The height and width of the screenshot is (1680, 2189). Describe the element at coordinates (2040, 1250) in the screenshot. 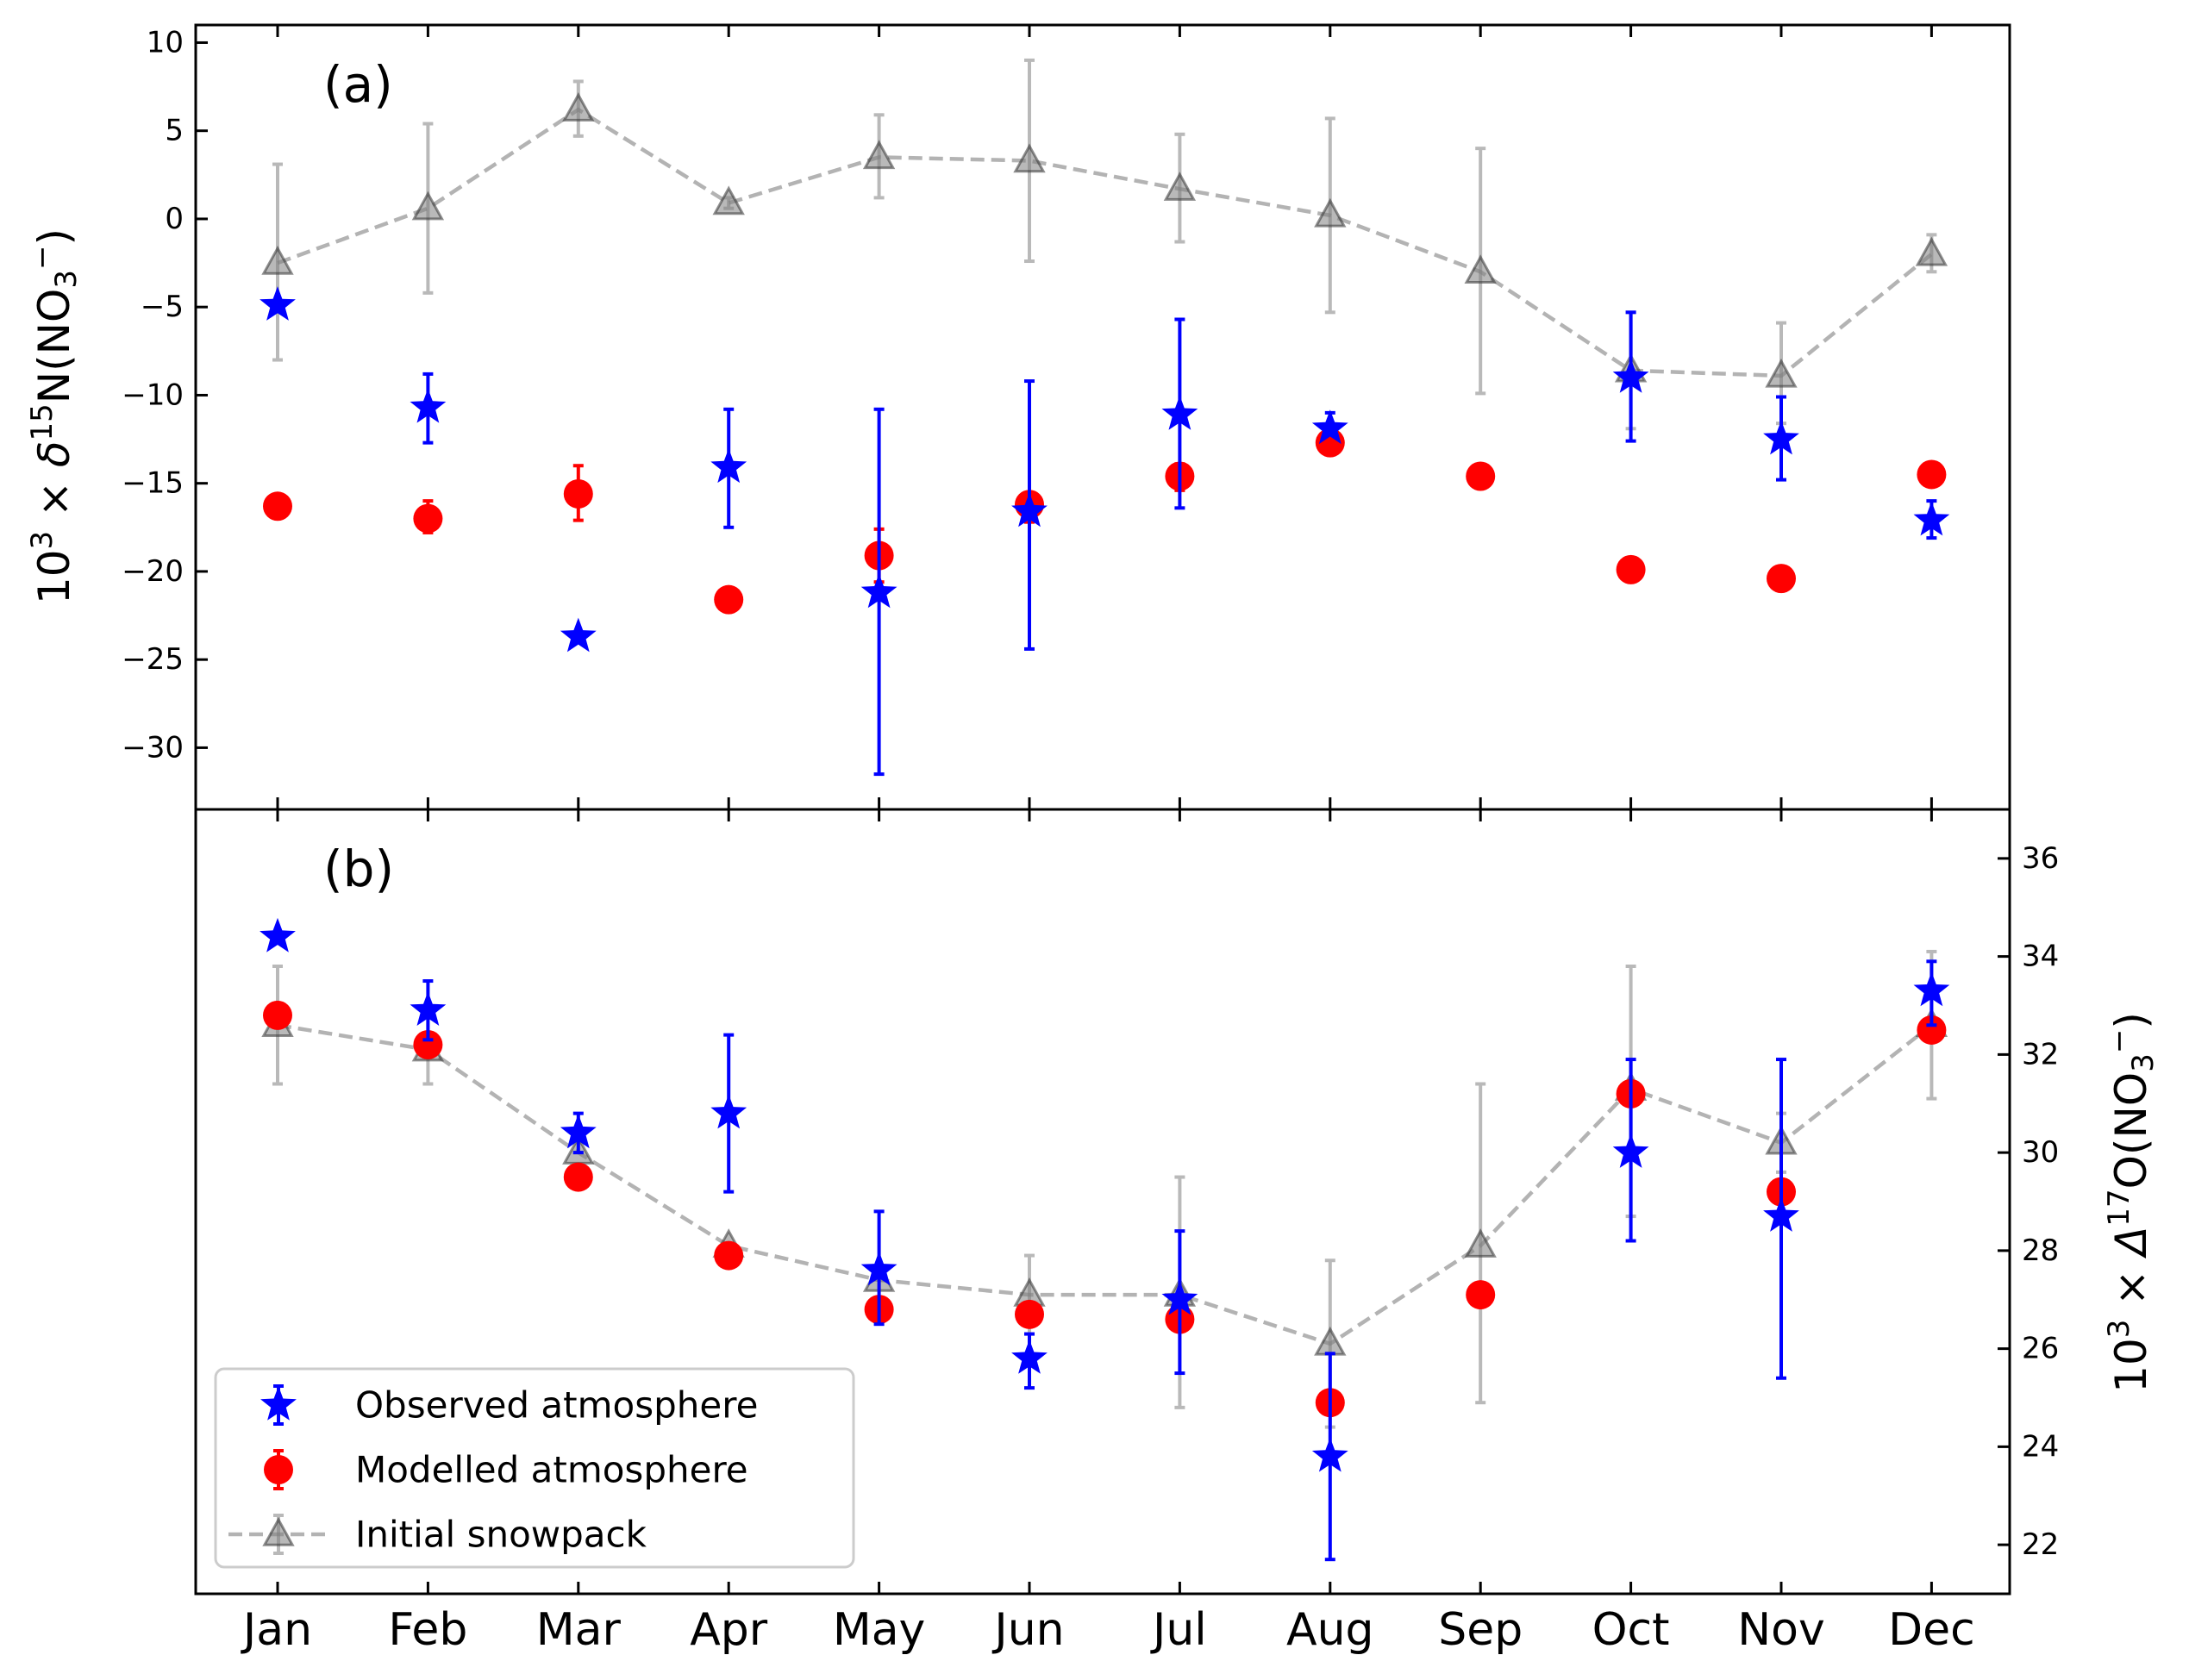

I see `panel-b-ytick-label: 28` at that location.